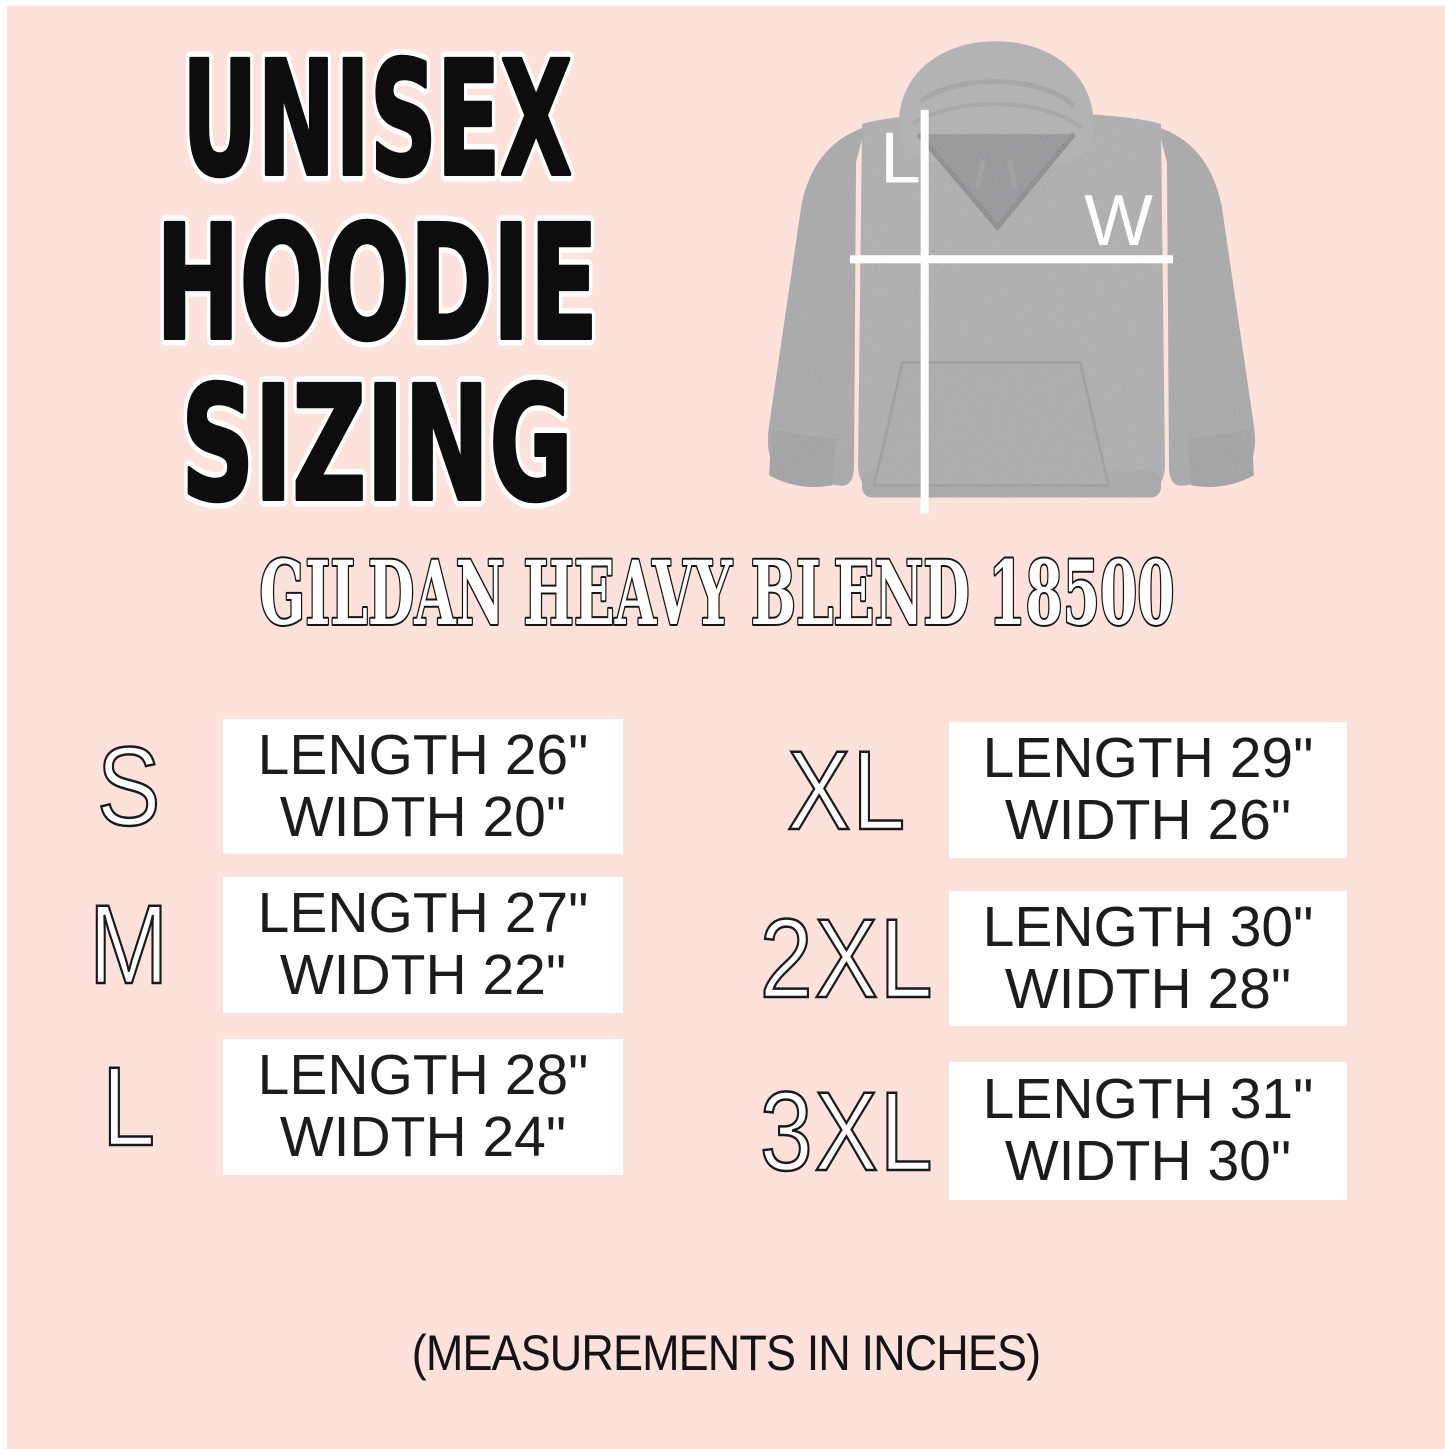 This screenshot has height=1449, width=1445. I want to click on title-line-1-outline: UNISEX, so click(377, 120).